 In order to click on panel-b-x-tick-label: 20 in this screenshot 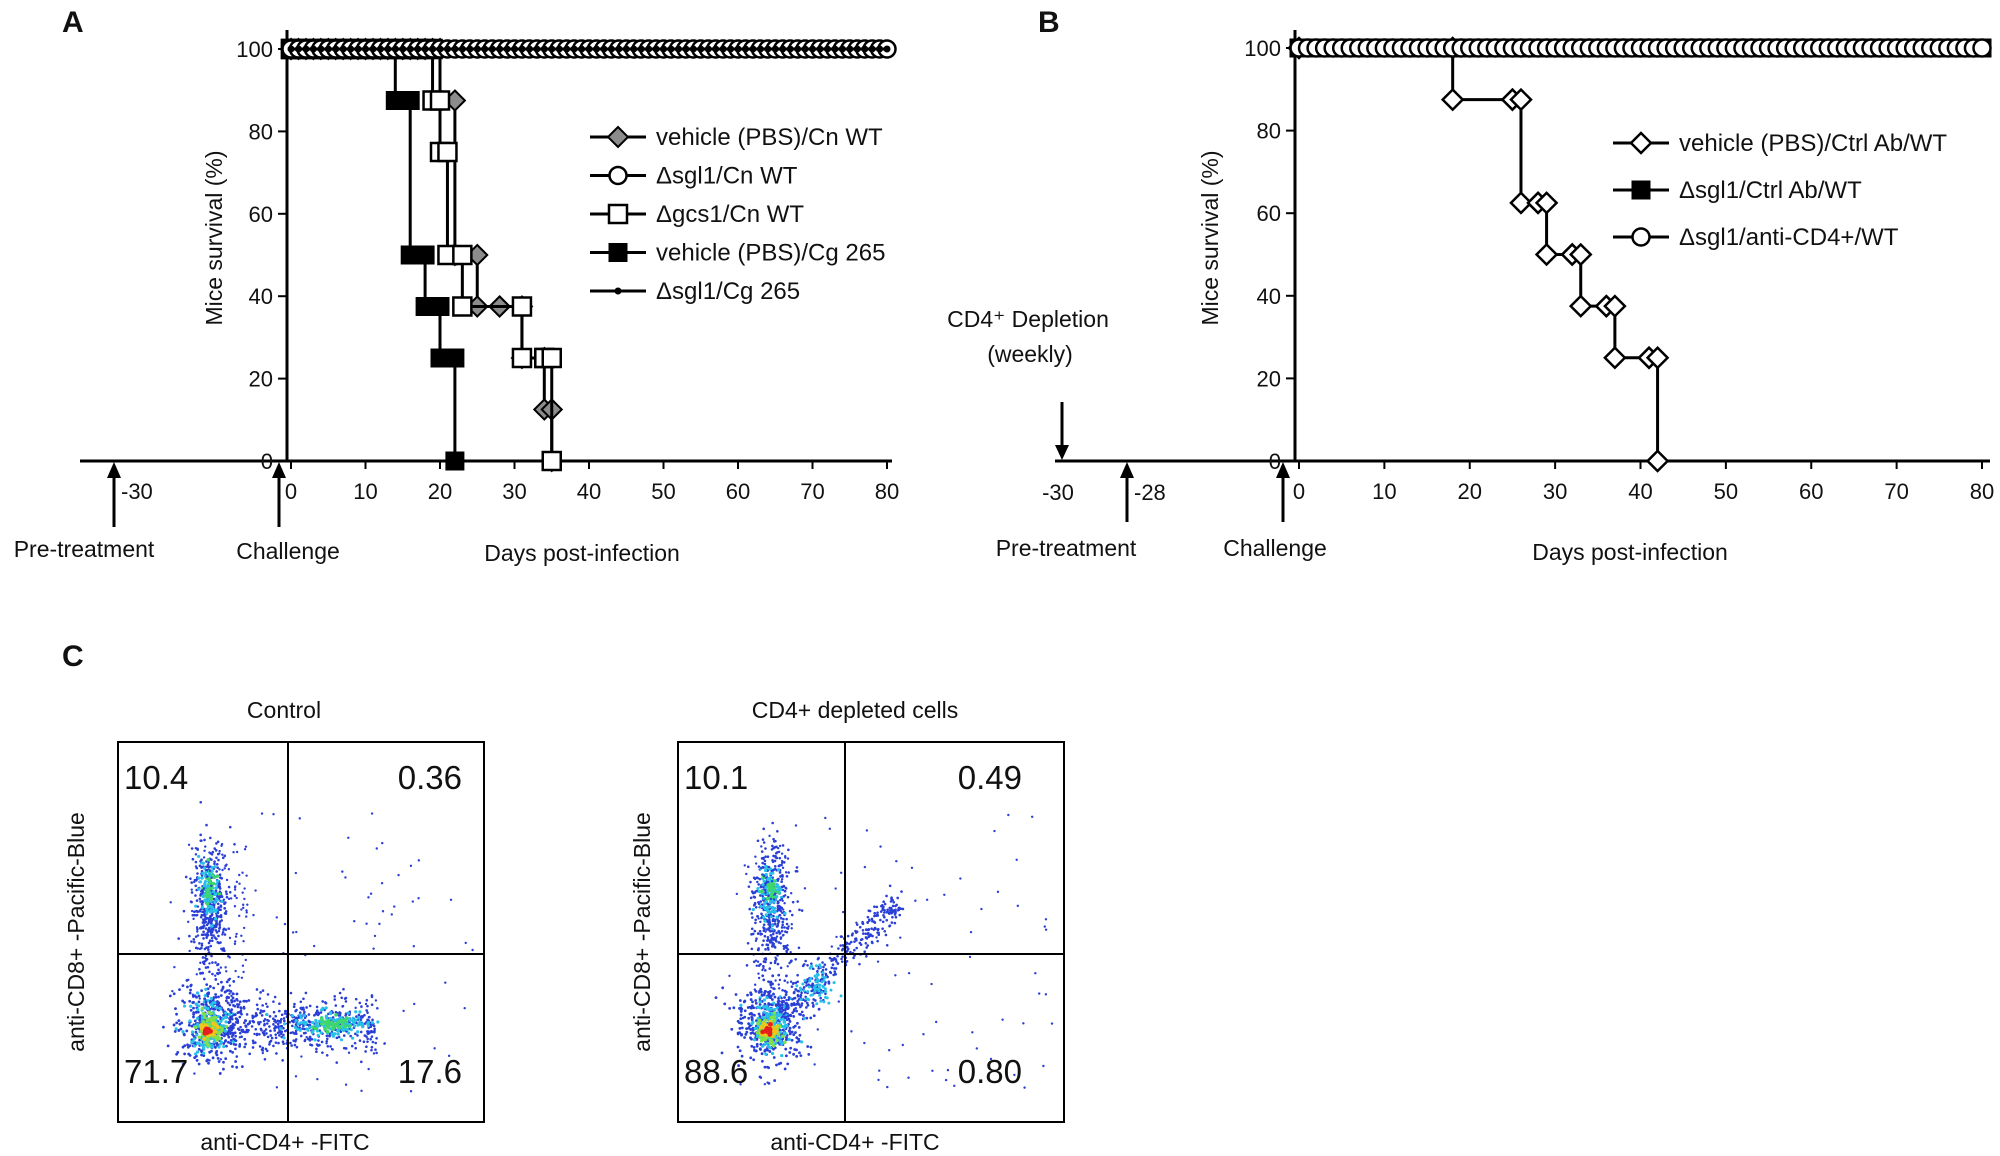, I will do `click(1470, 491)`.